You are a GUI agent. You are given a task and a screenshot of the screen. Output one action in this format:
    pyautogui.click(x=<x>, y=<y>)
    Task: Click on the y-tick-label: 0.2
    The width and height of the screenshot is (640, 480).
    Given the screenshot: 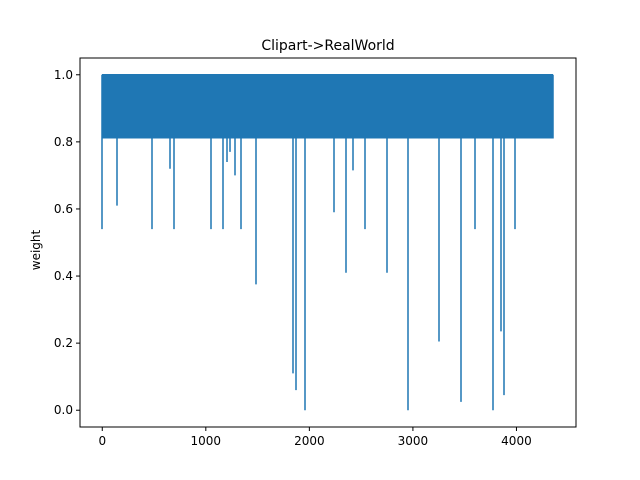 What is the action you would take?
    pyautogui.click(x=63, y=343)
    